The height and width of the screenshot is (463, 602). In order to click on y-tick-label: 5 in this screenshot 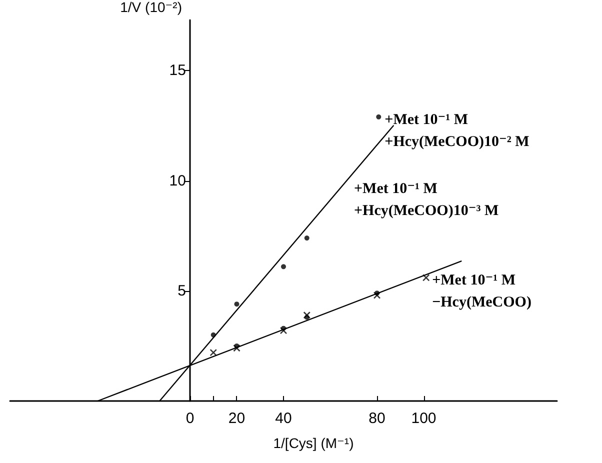, I will do `click(182, 291)`.